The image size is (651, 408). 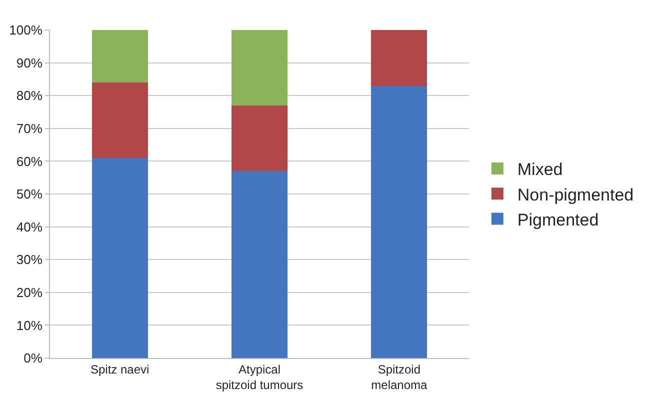 I want to click on y-tick-label: 10%, so click(x=29, y=325).